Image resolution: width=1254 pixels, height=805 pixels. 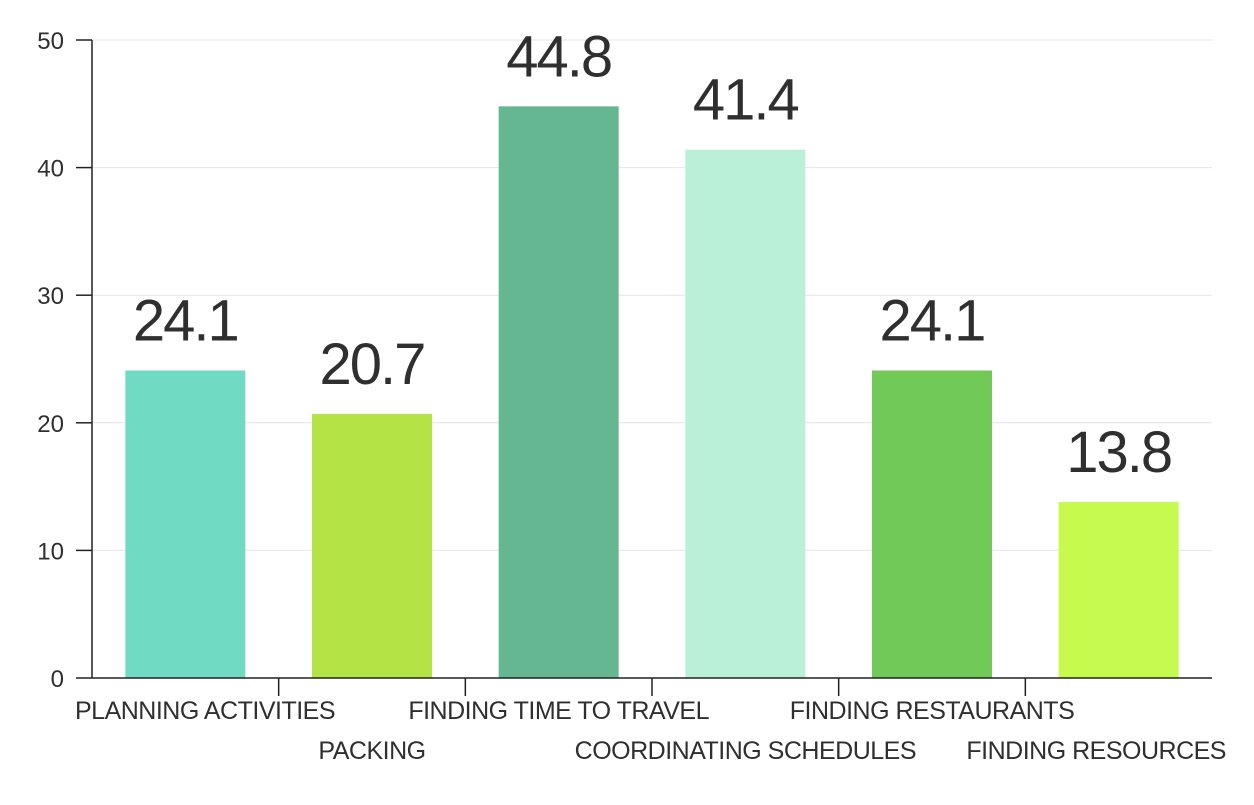 What do you see at coordinates (50, 296) in the screenshot?
I see `y-tick-label: 30` at bounding box center [50, 296].